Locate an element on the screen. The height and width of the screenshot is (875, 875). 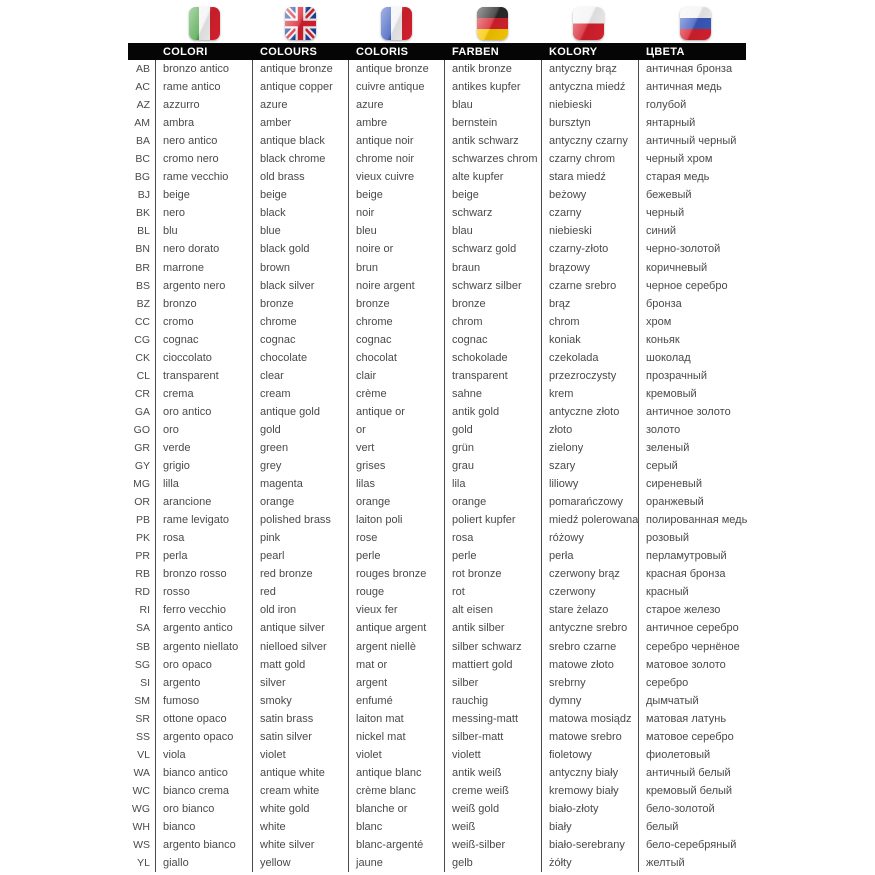
cell-code: GY is located at coordinates (142, 466).